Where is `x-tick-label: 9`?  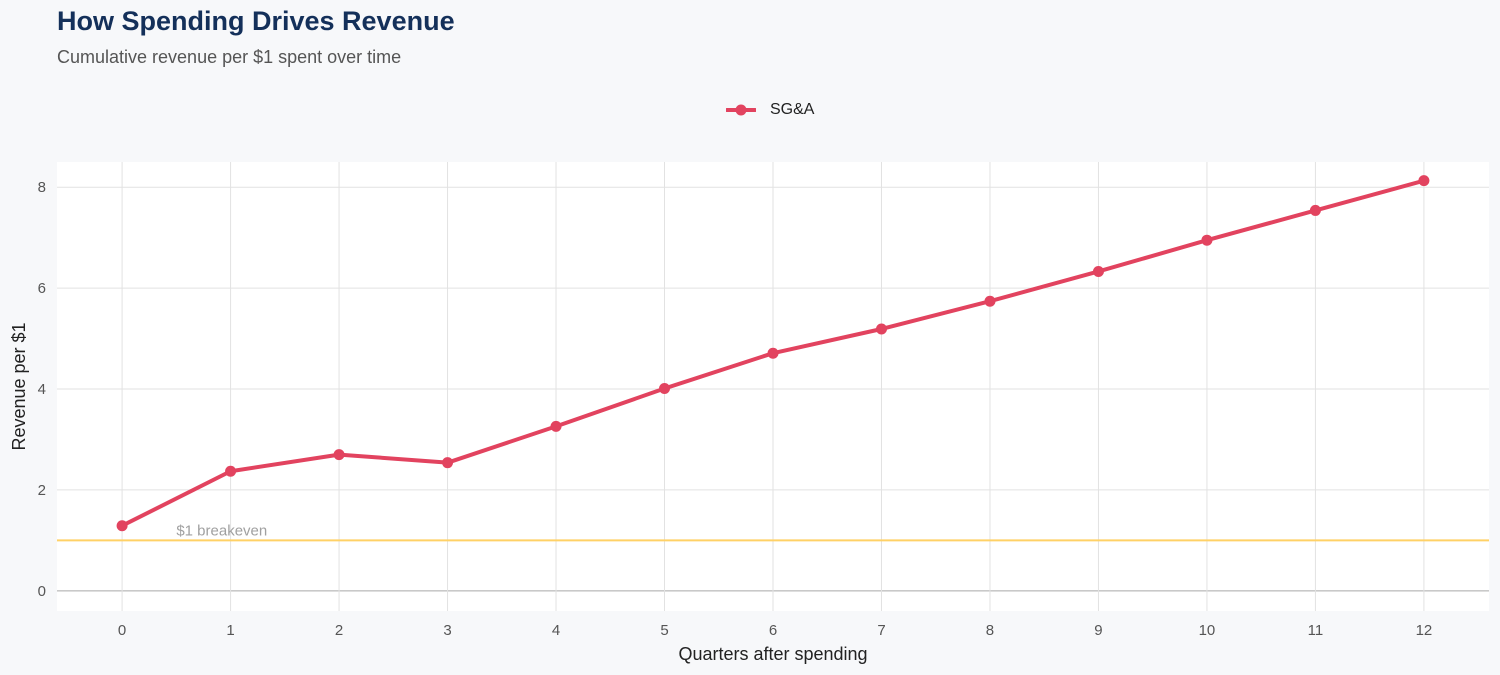 x-tick-label: 9 is located at coordinates (1098, 630).